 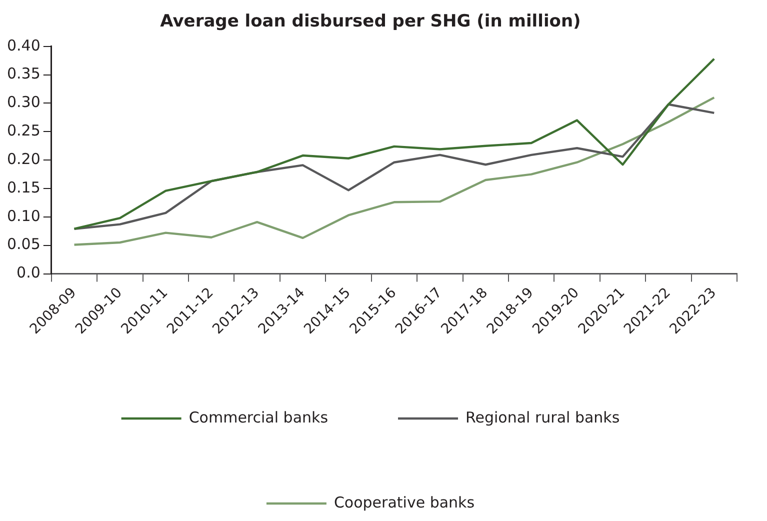 What do you see at coordinates (23, 73) in the screenshot?
I see `y-tick-label: 0.35` at bounding box center [23, 73].